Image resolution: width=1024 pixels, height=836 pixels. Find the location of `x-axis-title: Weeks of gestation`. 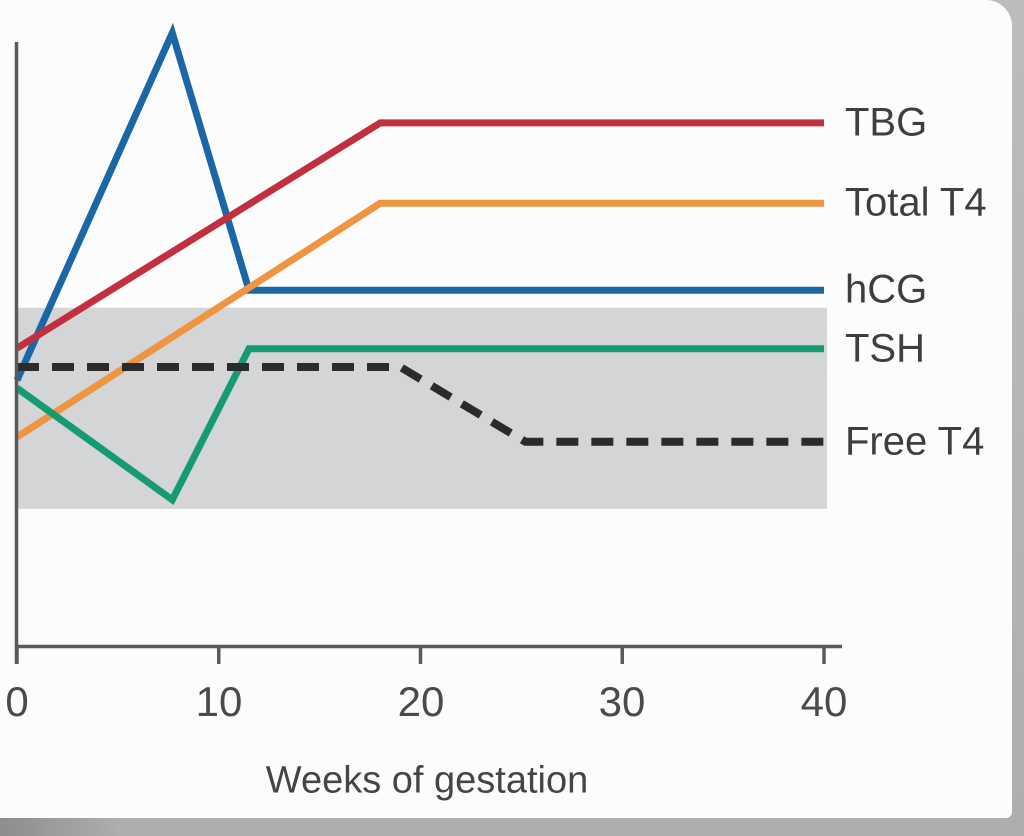

x-axis-title: Weeks of gestation is located at coordinates (427, 780).